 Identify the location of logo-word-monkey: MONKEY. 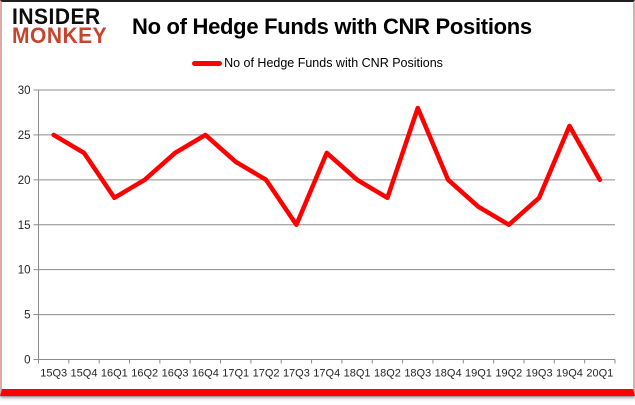
(60, 36).